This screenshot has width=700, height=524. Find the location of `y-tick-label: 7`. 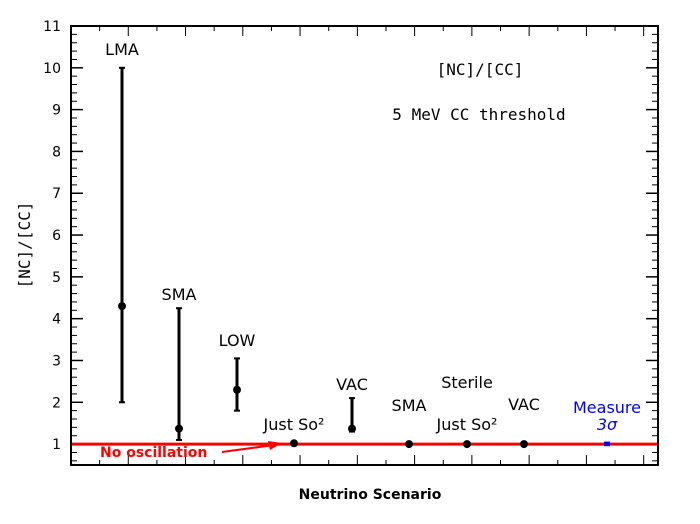

y-tick-label: 7 is located at coordinates (56, 194).